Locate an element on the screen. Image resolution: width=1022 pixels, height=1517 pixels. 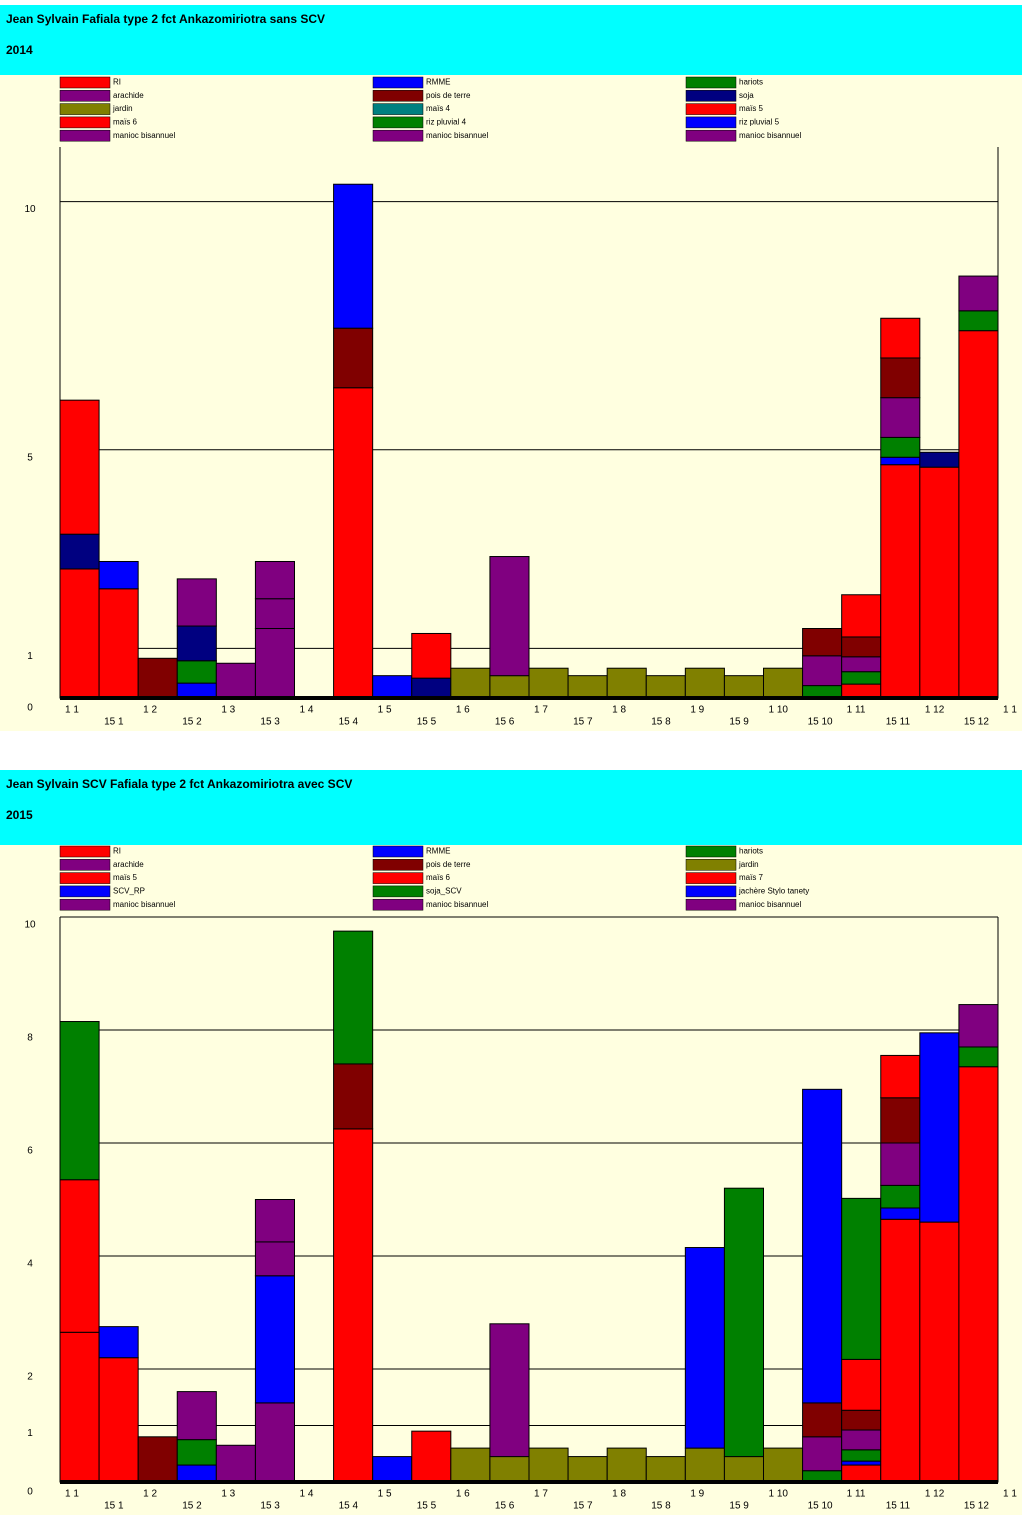
legend-label: riz pluvial 4 is located at coordinates (446, 122).